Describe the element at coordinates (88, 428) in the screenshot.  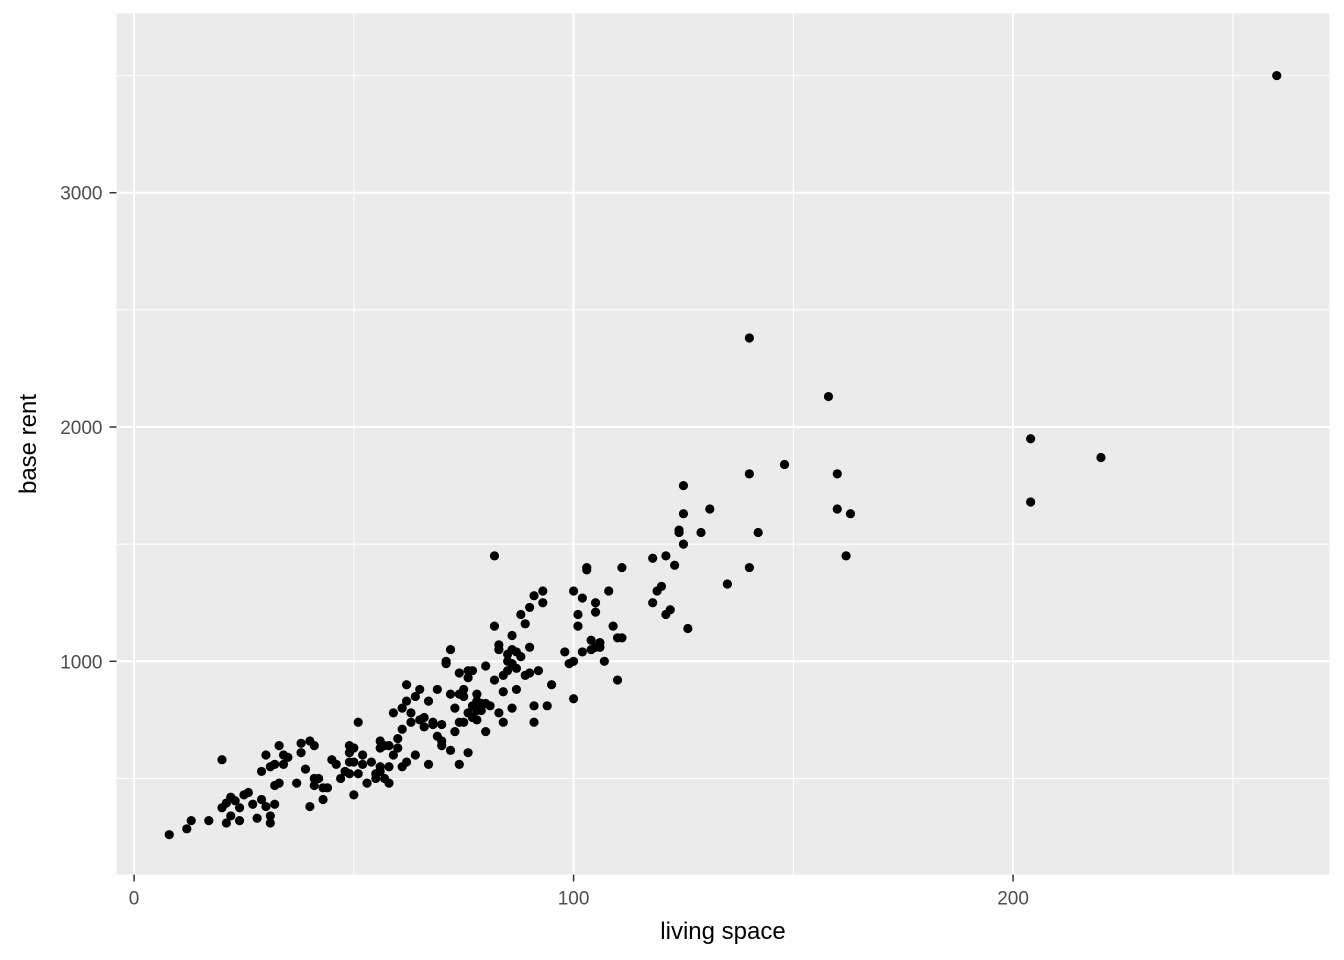
I see `y-axis: 1000 2000 3000` at that location.